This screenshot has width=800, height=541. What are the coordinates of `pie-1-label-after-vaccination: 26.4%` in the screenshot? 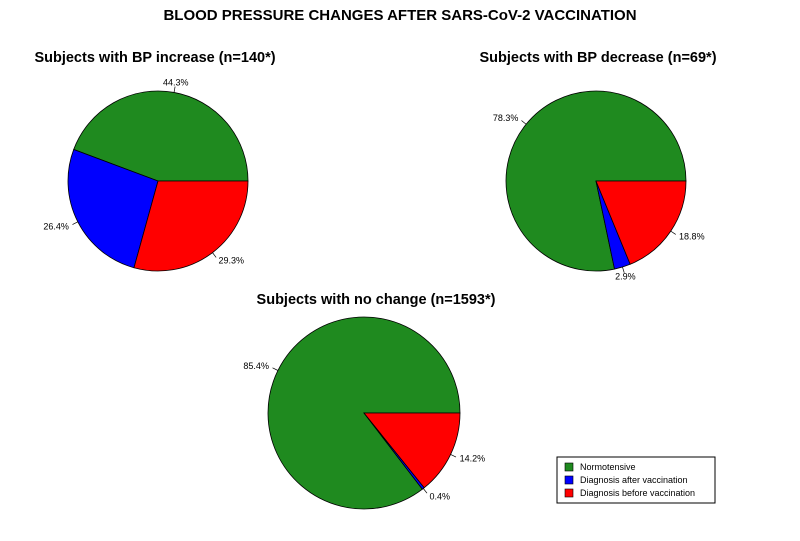 It's located at (56, 226).